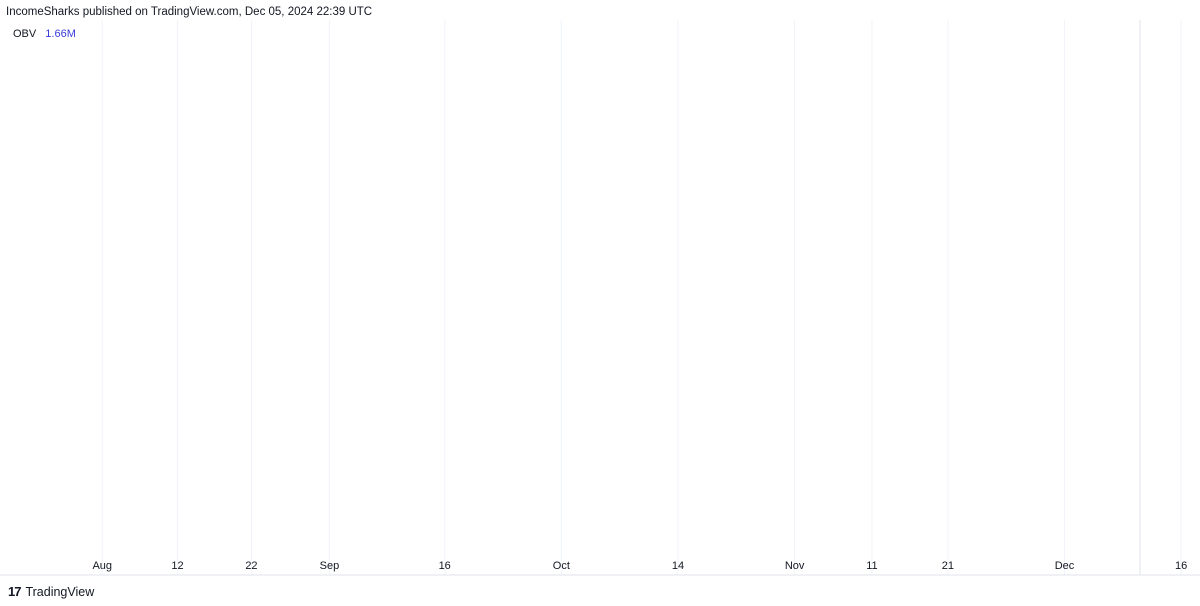 The width and height of the screenshot is (1200, 606). Describe the element at coordinates (251, 566) in the screenshot. I see `x-tick-label: 22` at that location.